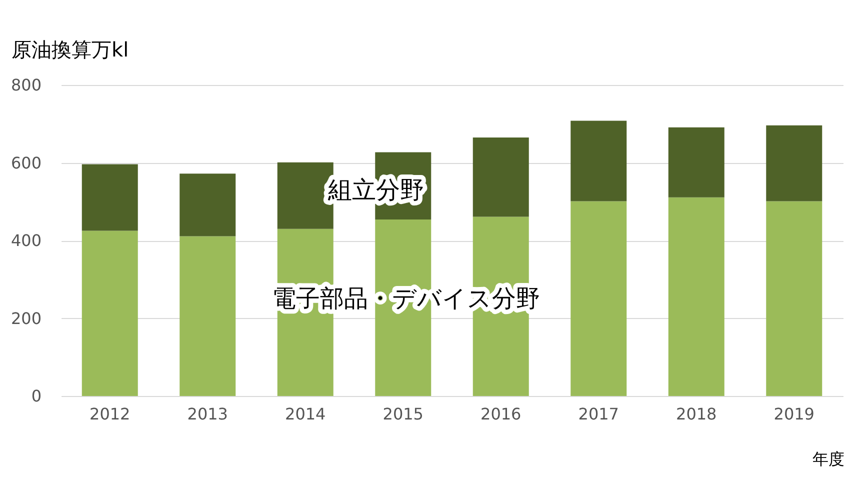  What do you see at coordinates (26, 240) in the screenshot?
I see `y-tick-label: 400` at bounding box center [26, 240].